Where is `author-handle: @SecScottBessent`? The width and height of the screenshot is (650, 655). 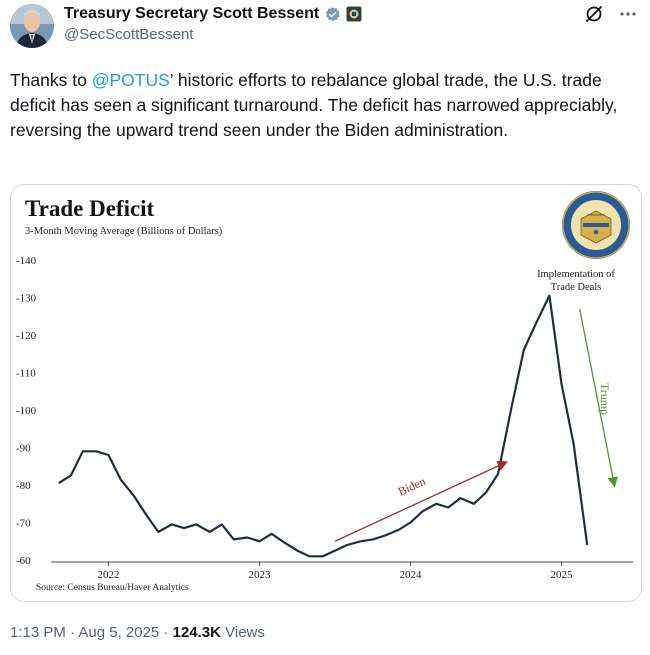 author-handle: @SecScottBessent is located at coordinates (129, 34).